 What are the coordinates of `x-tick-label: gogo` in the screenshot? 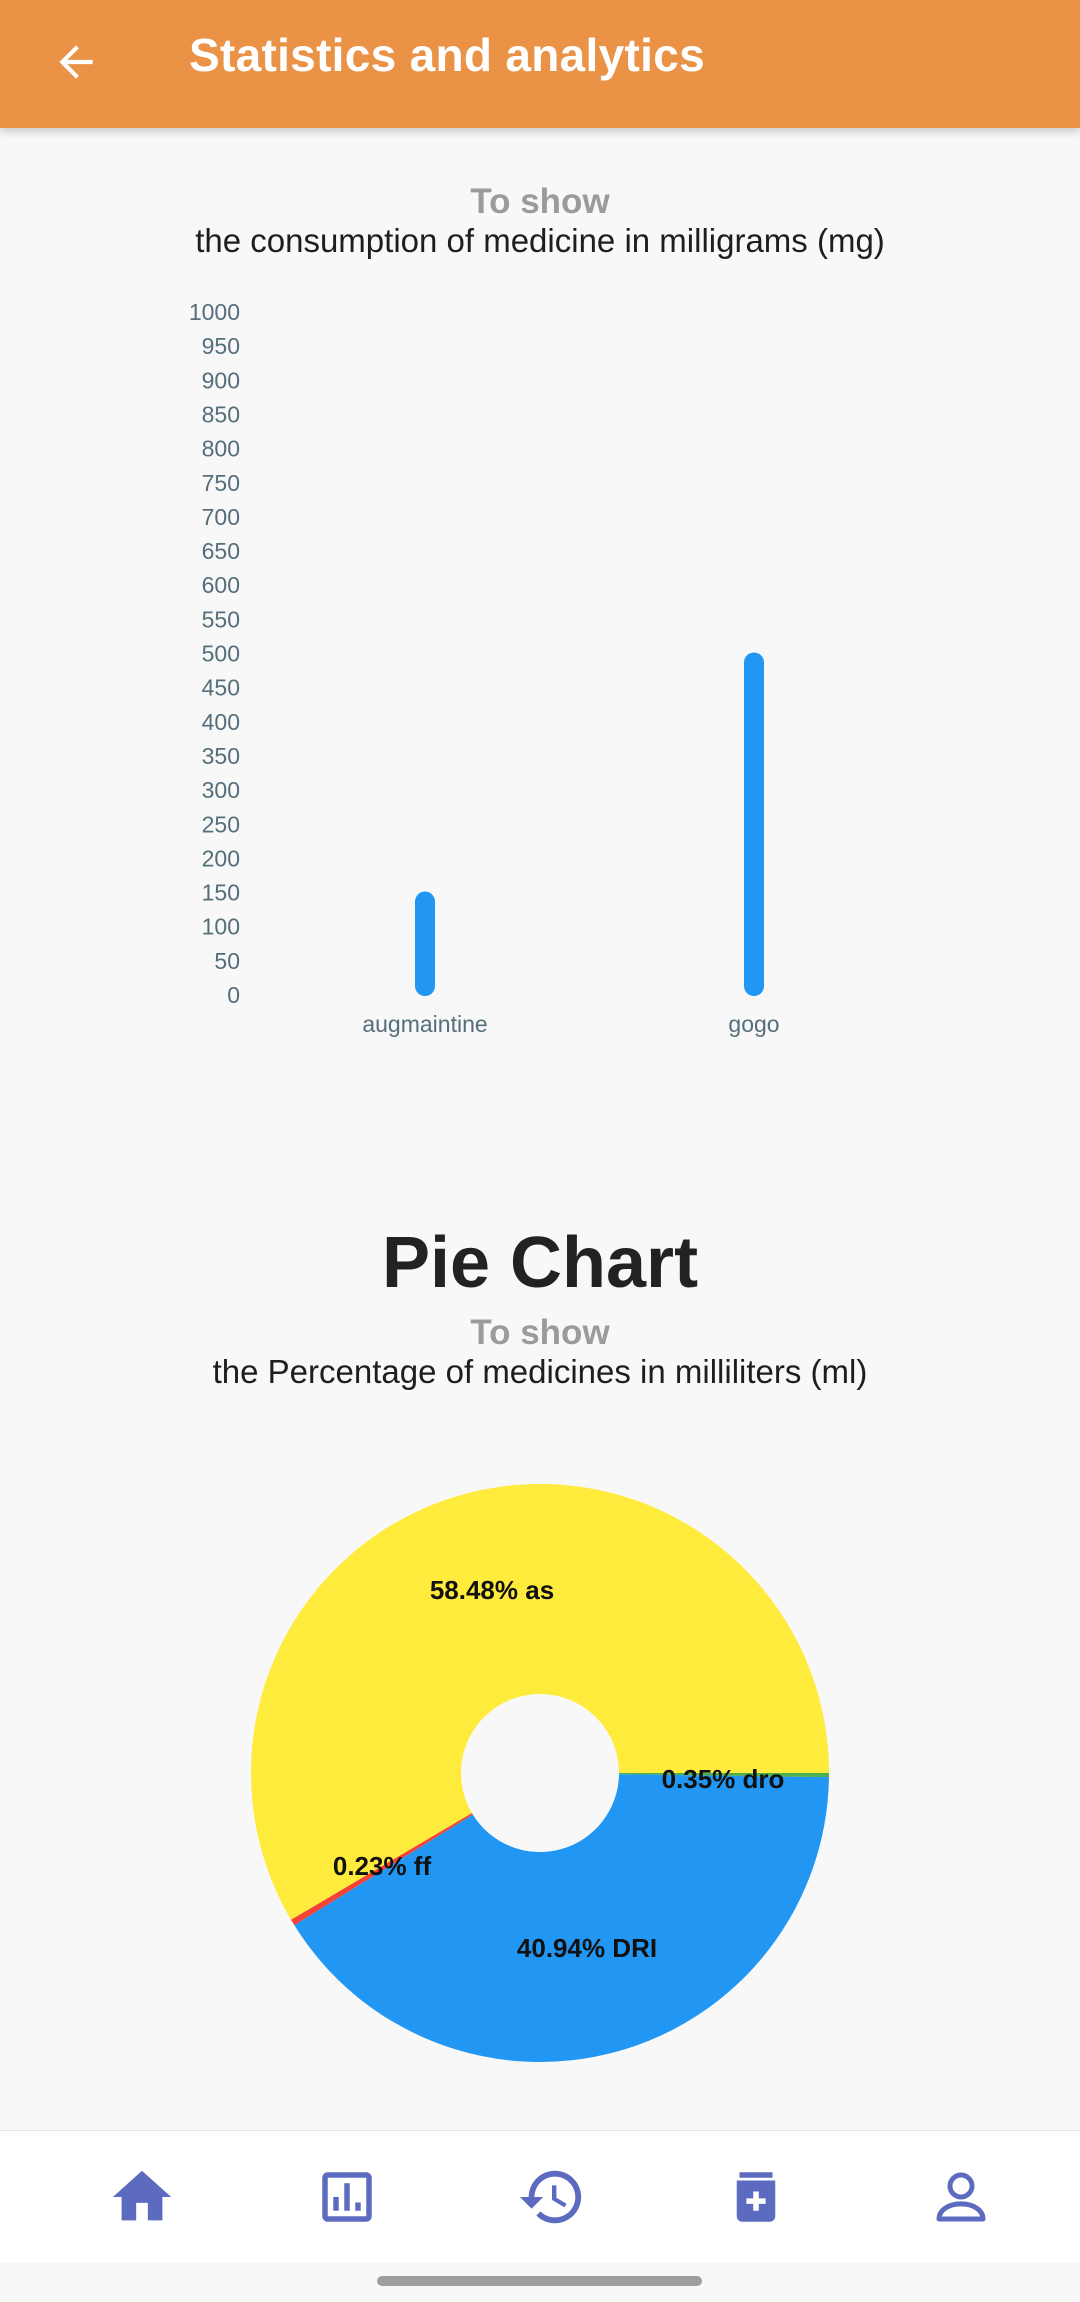 It's located at (753, 1024).